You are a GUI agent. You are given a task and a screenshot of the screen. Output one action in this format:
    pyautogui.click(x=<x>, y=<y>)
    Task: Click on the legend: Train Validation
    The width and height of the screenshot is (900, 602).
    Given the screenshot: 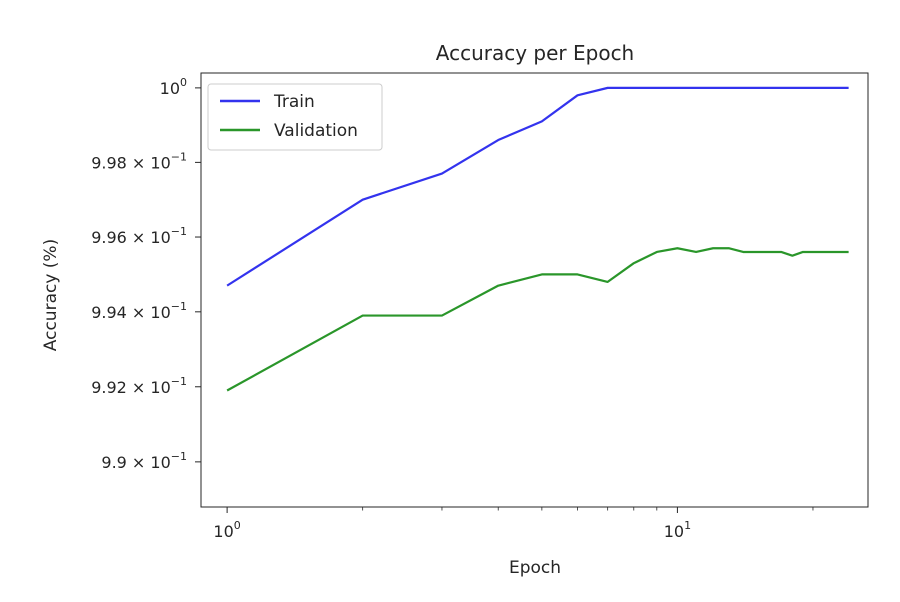 What is the action you would take?
    pyautogui.click(x=295, y=117)
    